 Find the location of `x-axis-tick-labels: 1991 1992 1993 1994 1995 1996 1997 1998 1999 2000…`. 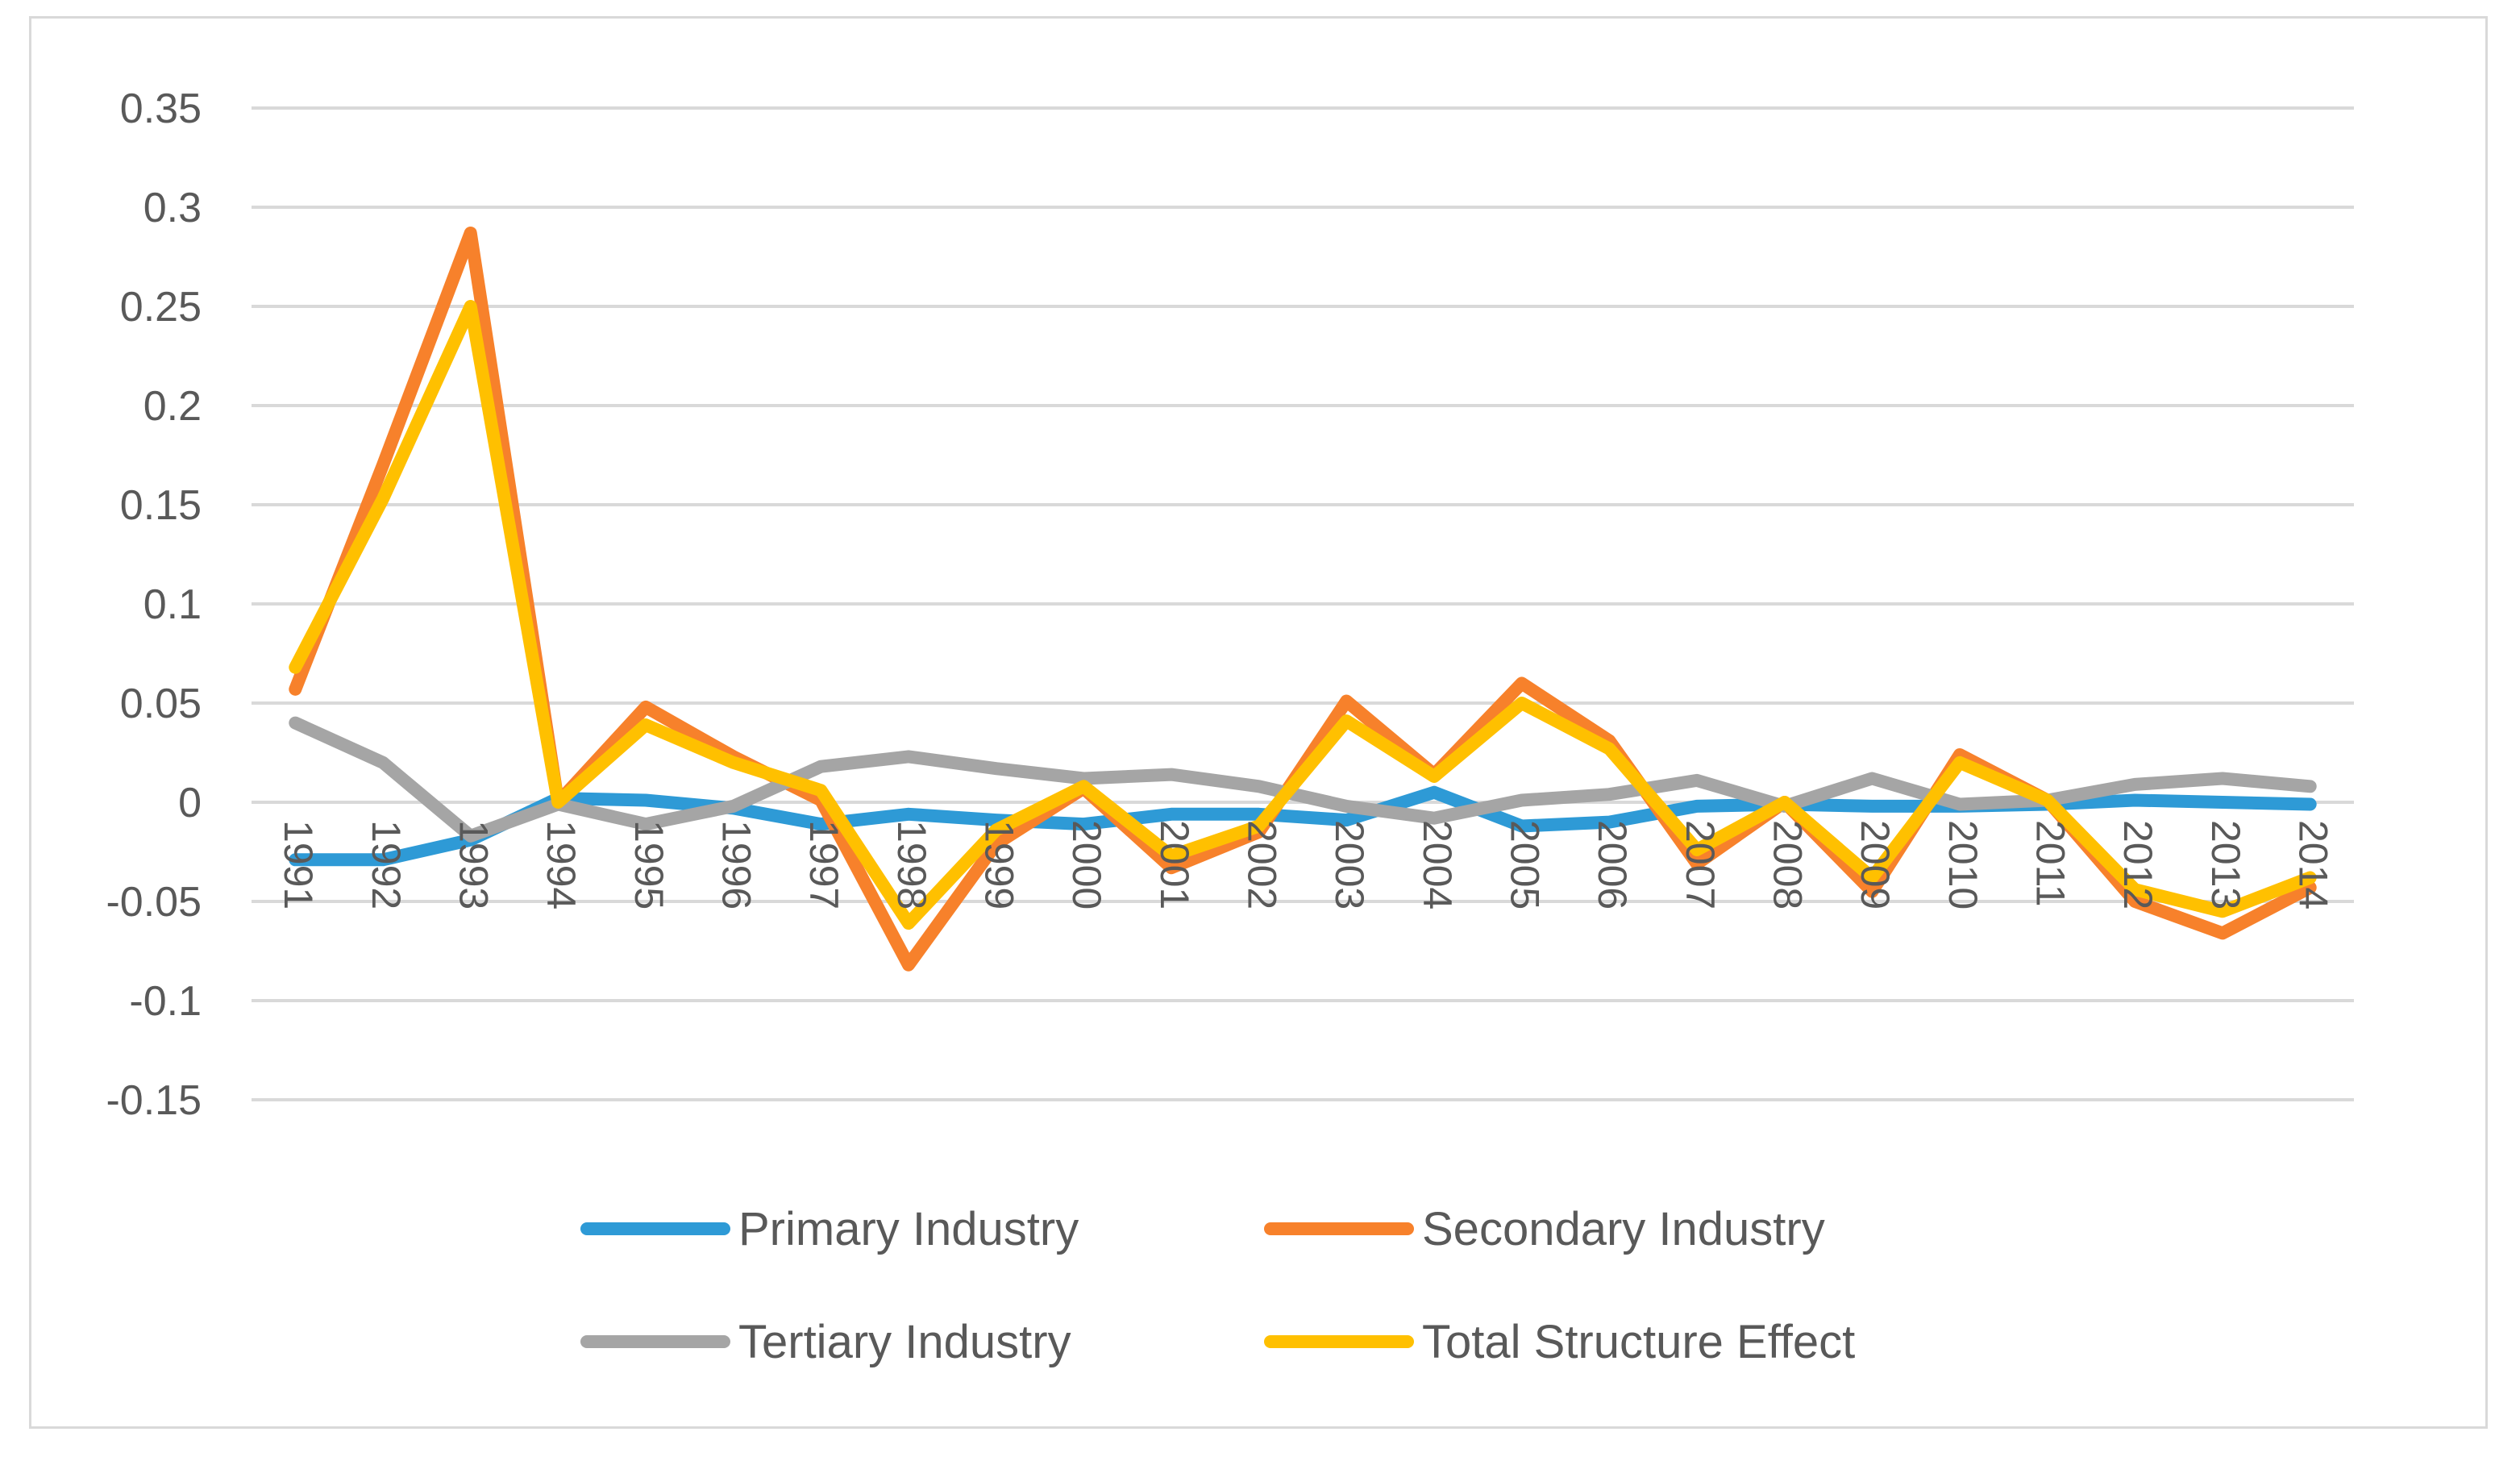

x-axis-tick-labels: 1991 1992 1993 1994 1995 1996 1997 1998 1999 2000… is located at coordinates (1305, 864).